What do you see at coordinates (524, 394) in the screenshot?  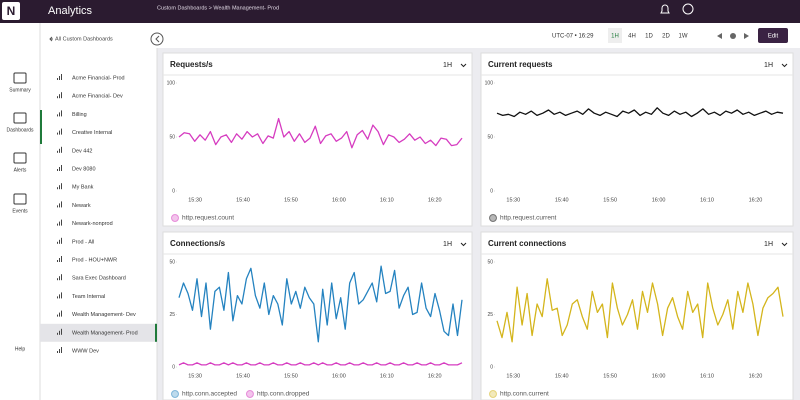 I see `legend-label: http.conn.current` at bounding box center [524, 394].